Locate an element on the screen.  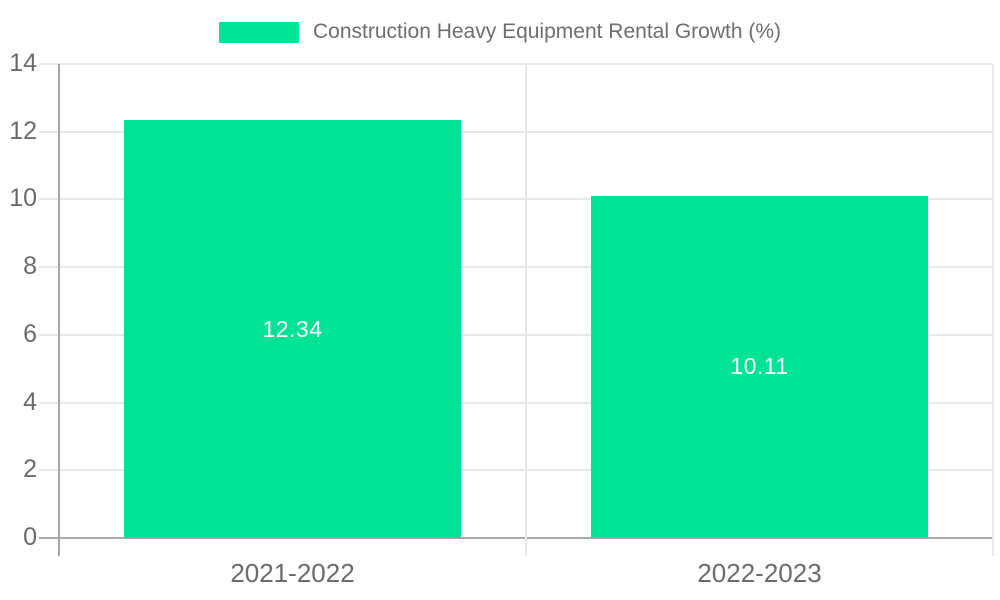
y-tick-label: 12 is located at coordinates (23, 130).